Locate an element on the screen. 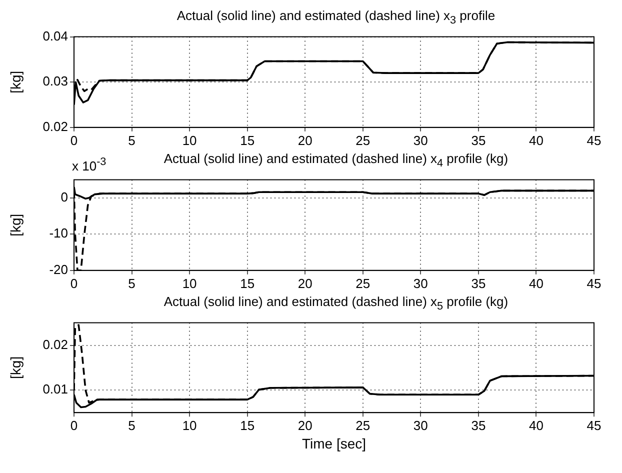 The width and height of the screenshot is (622, 473). y-tick-label: 0 is located at coordinates (64, 197).